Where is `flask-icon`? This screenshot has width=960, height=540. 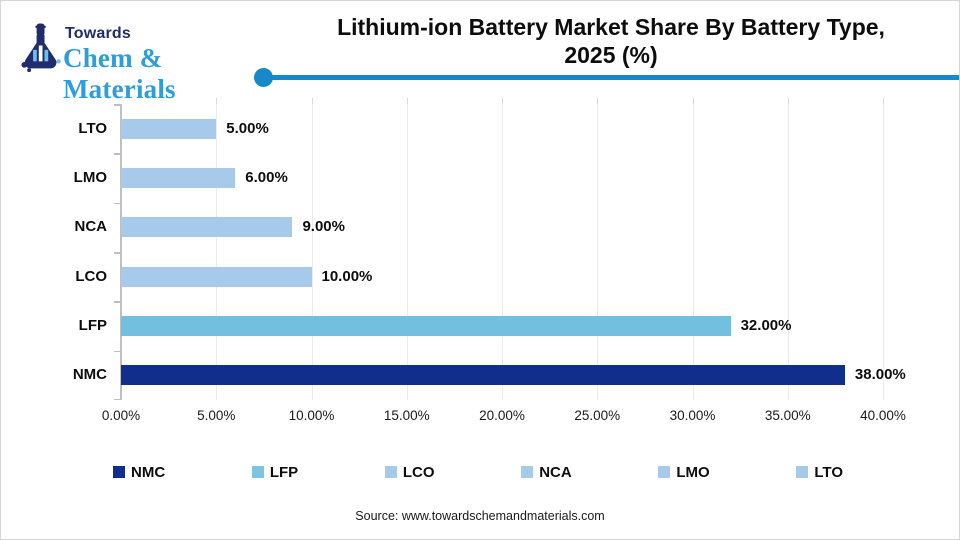 flask-icon is located at coordinates (41, 48).